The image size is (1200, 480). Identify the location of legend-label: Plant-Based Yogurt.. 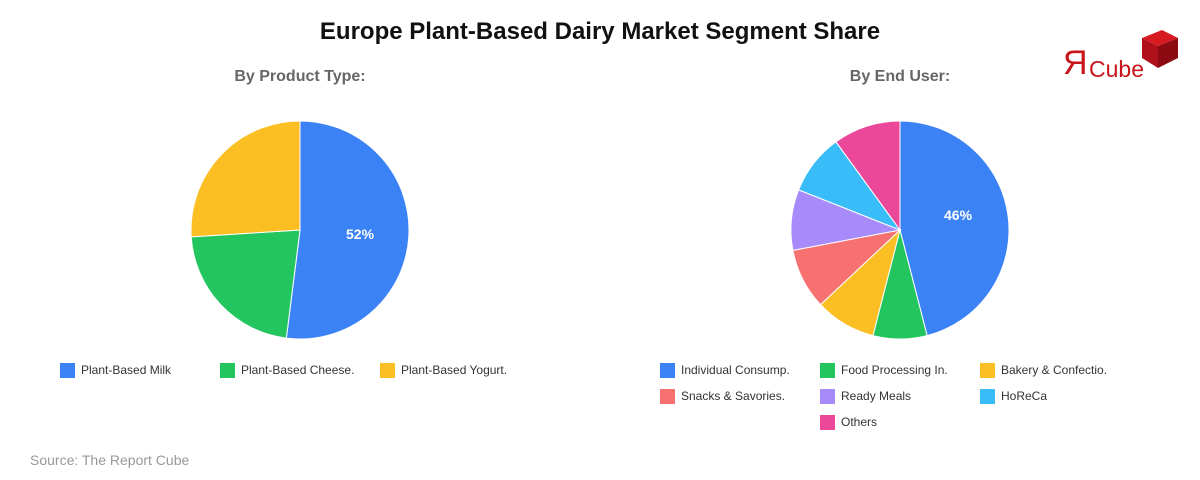
(454, 370).